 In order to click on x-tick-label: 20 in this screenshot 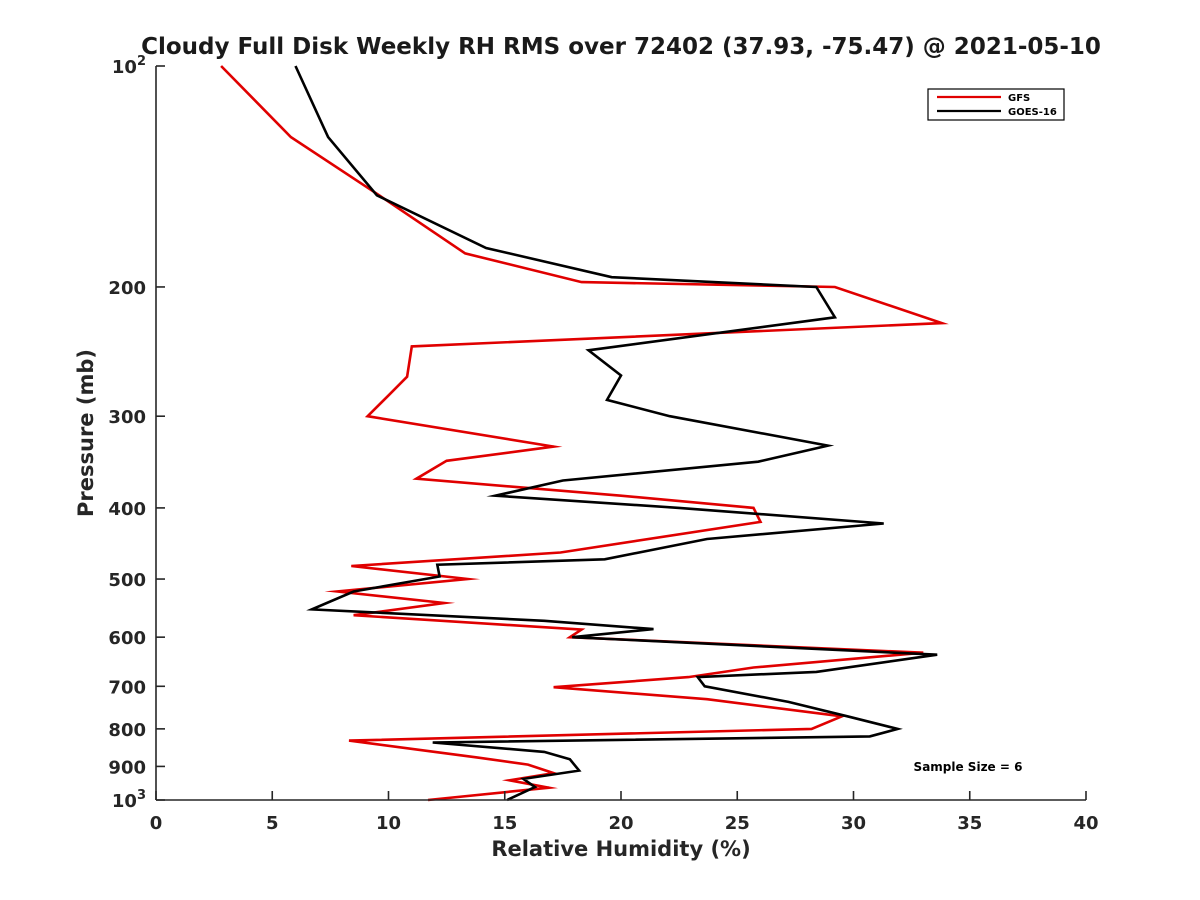, I will do `click(620, 823)`.